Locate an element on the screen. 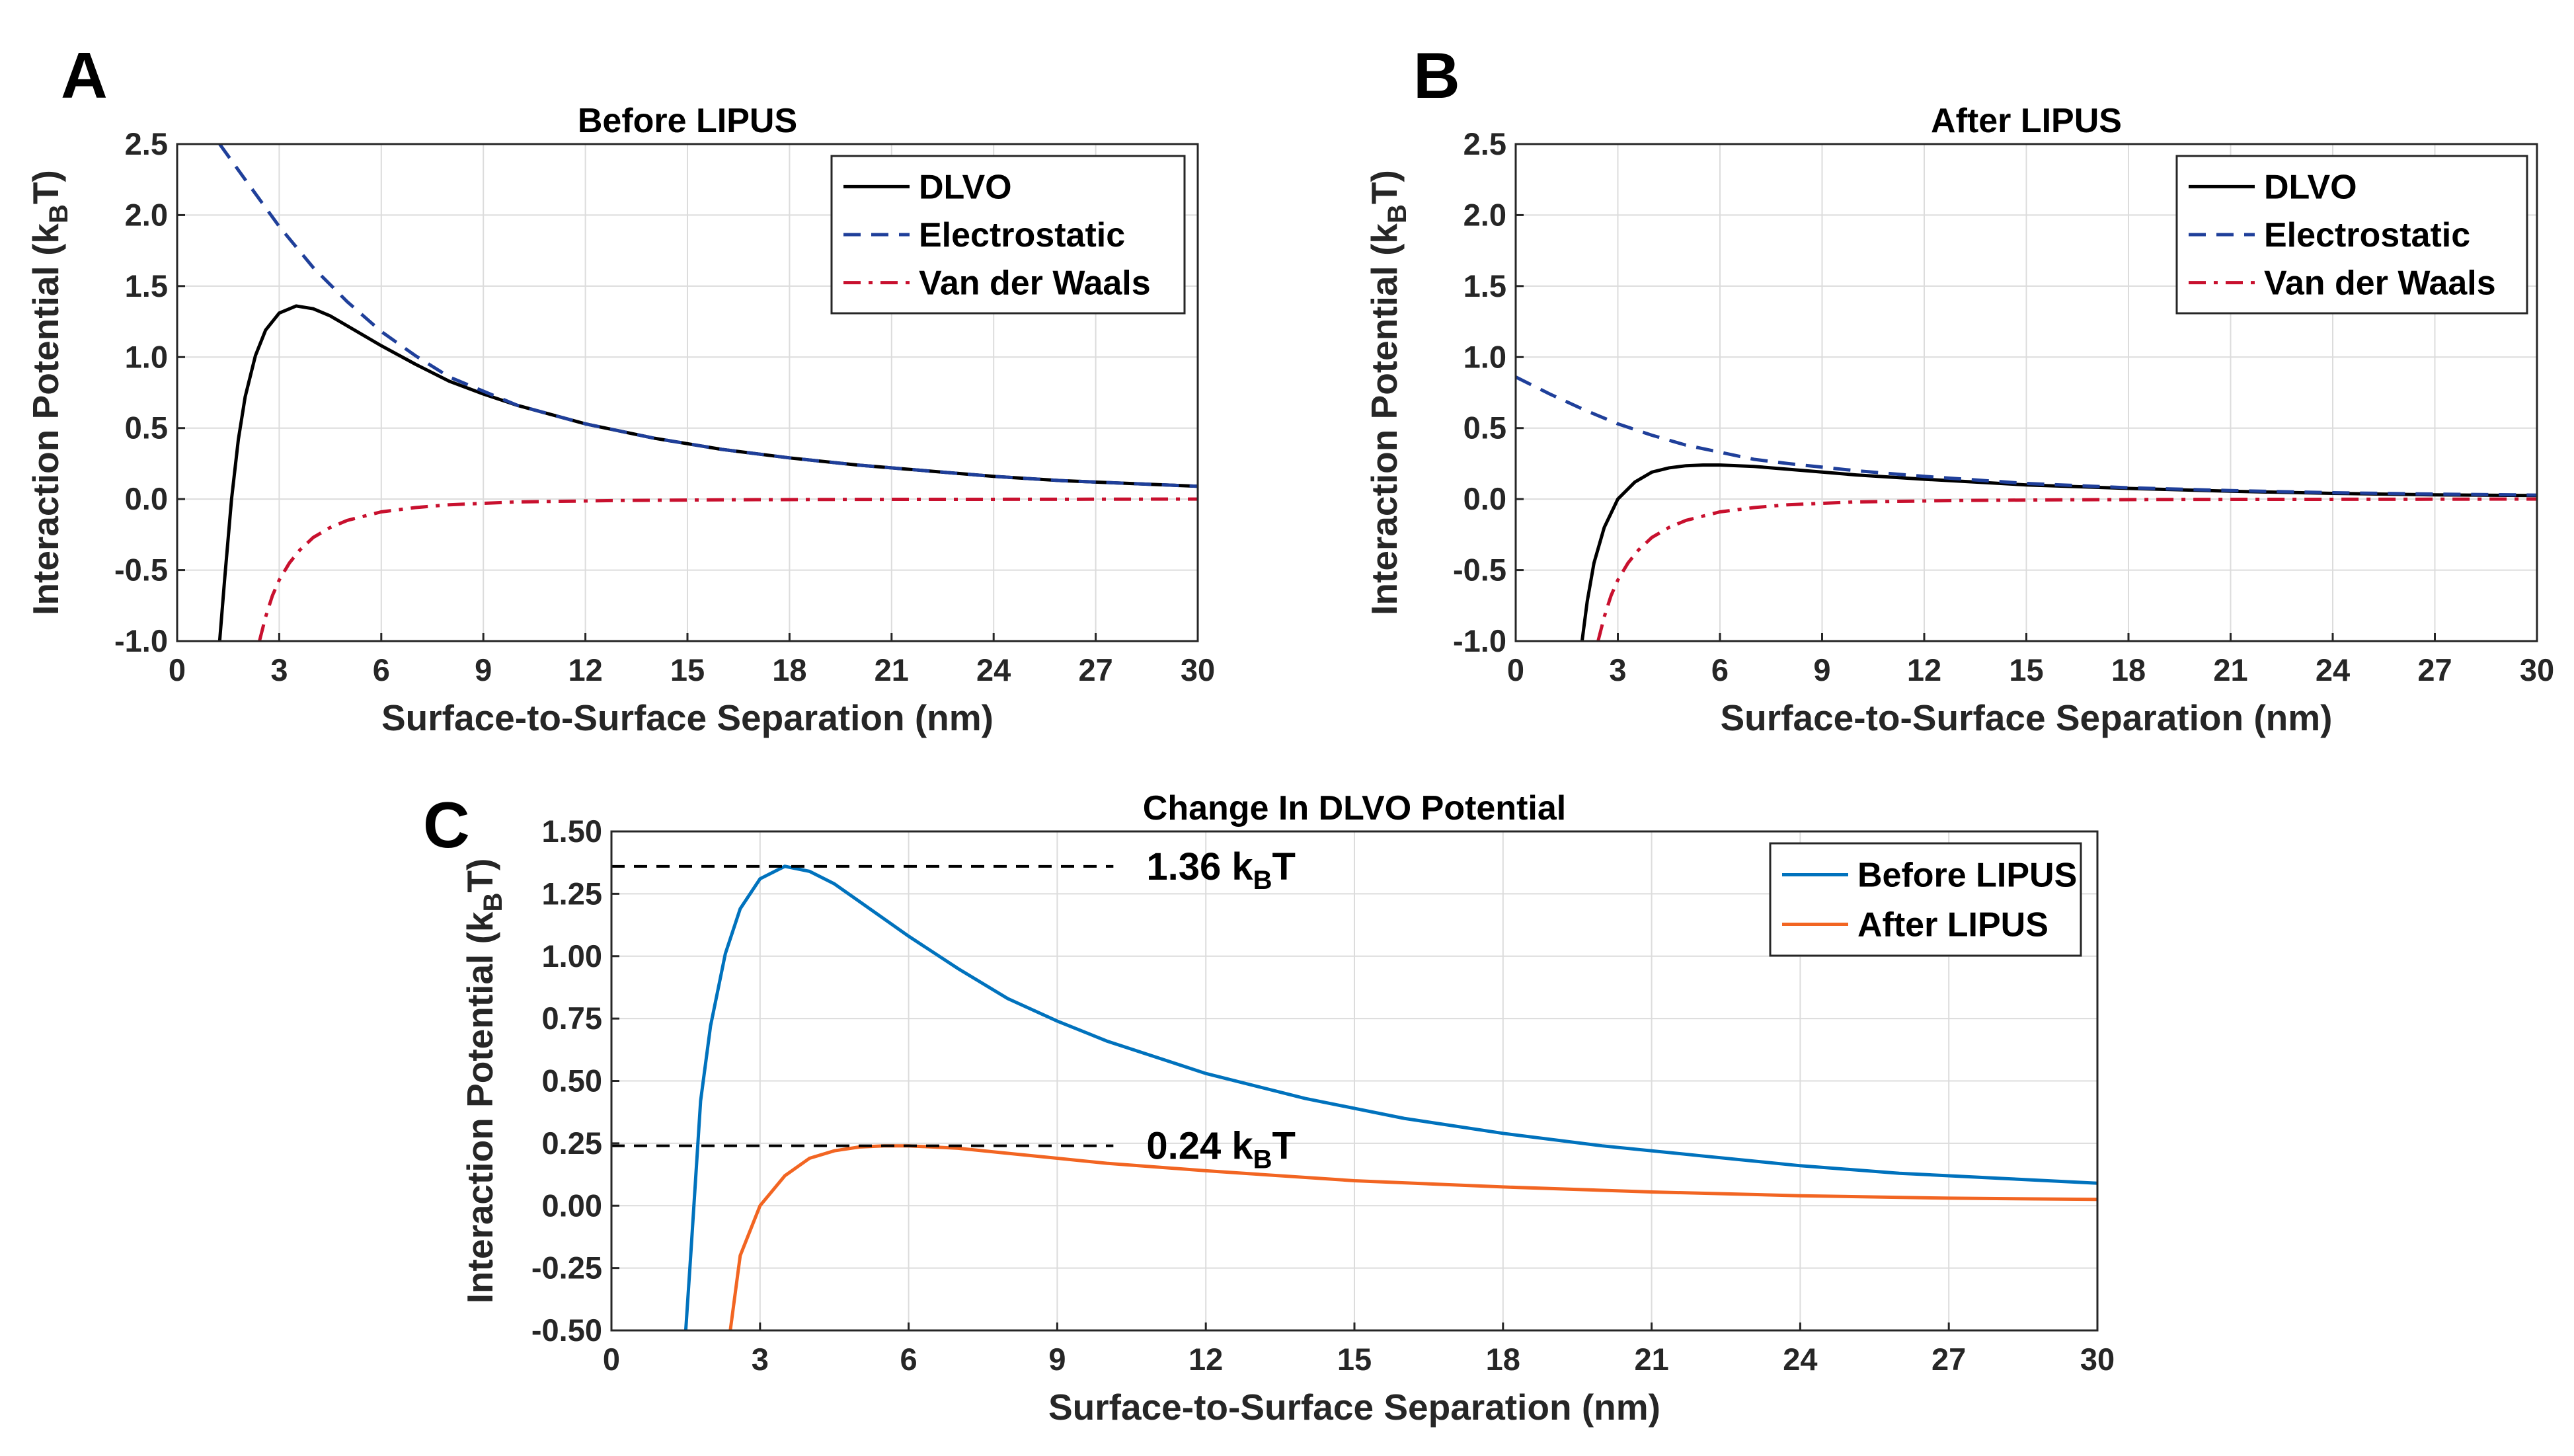 This screenshot has height=1456, width=2574. legend: Before LIPUS After LIPUS is located at coordinates (1925, 899).